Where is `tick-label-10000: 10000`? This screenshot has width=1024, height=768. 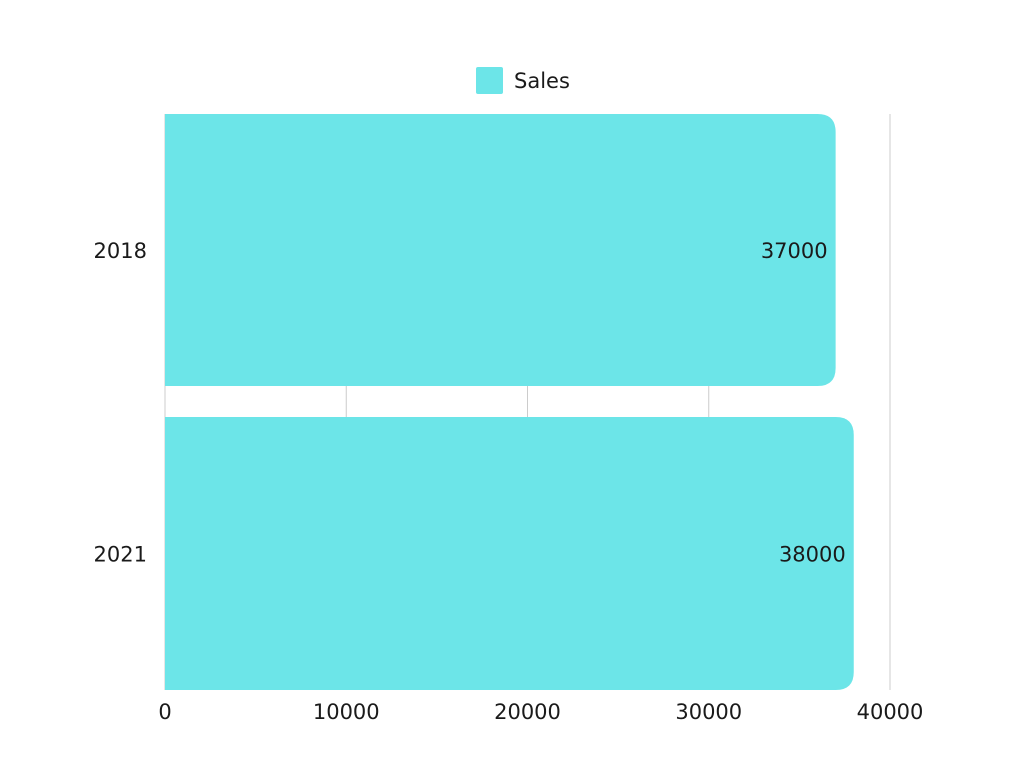 tick-label-10000: 10000 is located at coordinates (346, 712).